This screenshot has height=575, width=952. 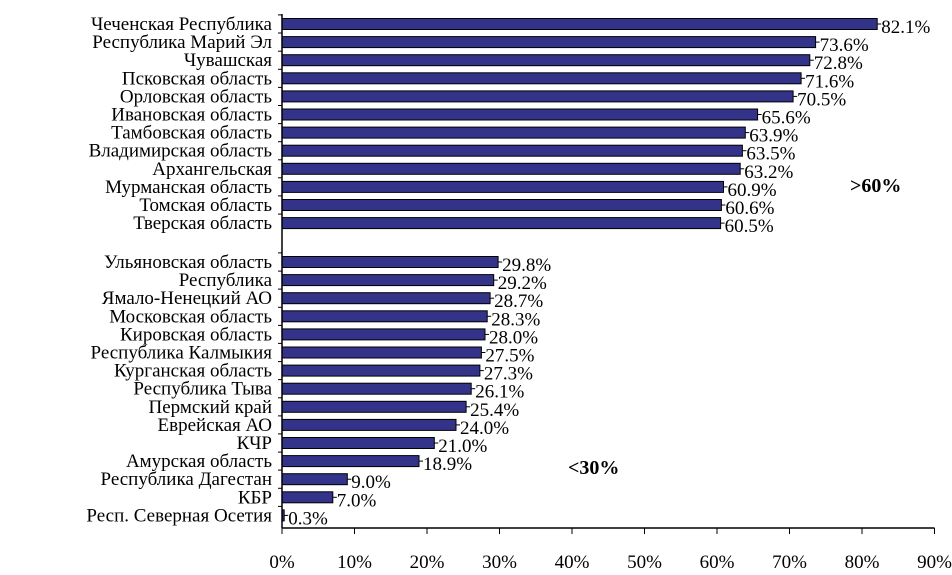 I want to click on category-label: Мурманская область, so click(x=188, y=187).